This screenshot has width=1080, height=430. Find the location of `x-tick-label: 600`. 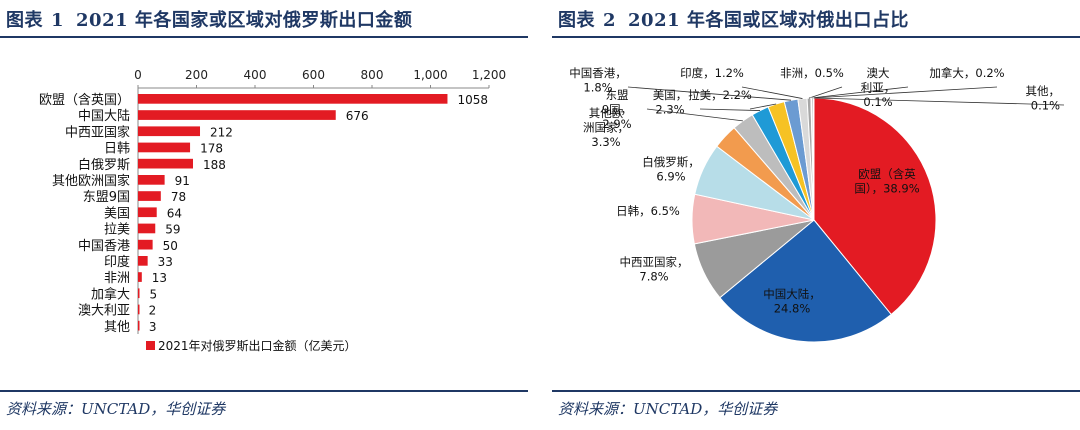

x-tick-label: 600 is located at coordinates (313, 75).